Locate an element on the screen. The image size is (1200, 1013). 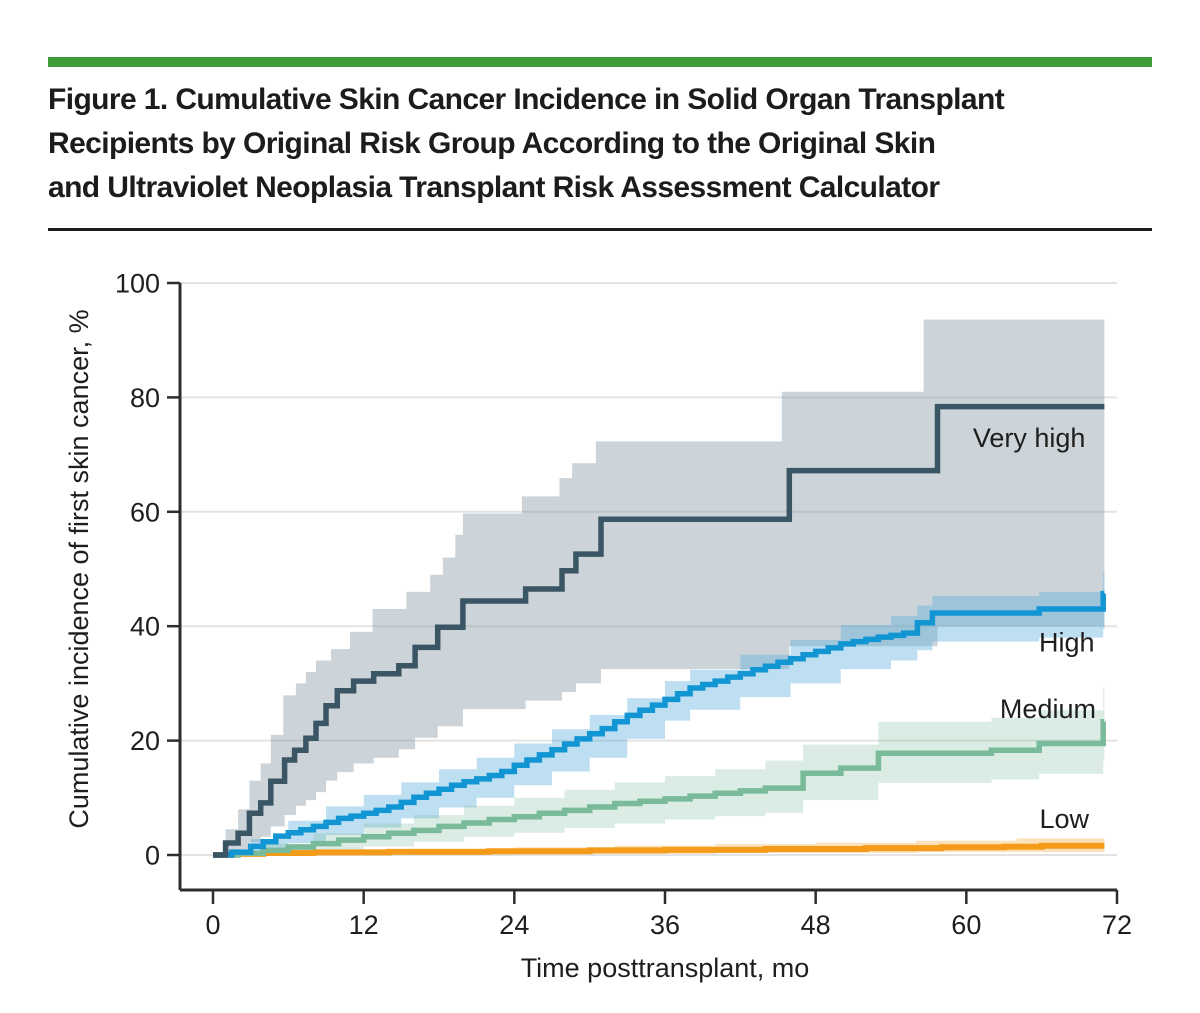
y-tick-label-20: 20 is located at coordinates (145, 741).